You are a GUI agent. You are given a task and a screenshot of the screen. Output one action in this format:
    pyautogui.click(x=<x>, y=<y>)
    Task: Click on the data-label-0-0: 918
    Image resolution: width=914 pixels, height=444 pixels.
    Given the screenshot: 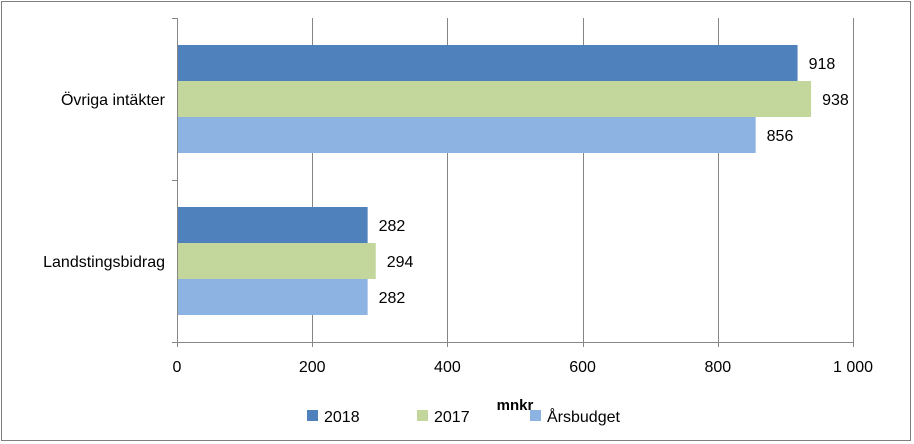 What is the action you would take?
    pyautogui.click(x=822, y=64)
    